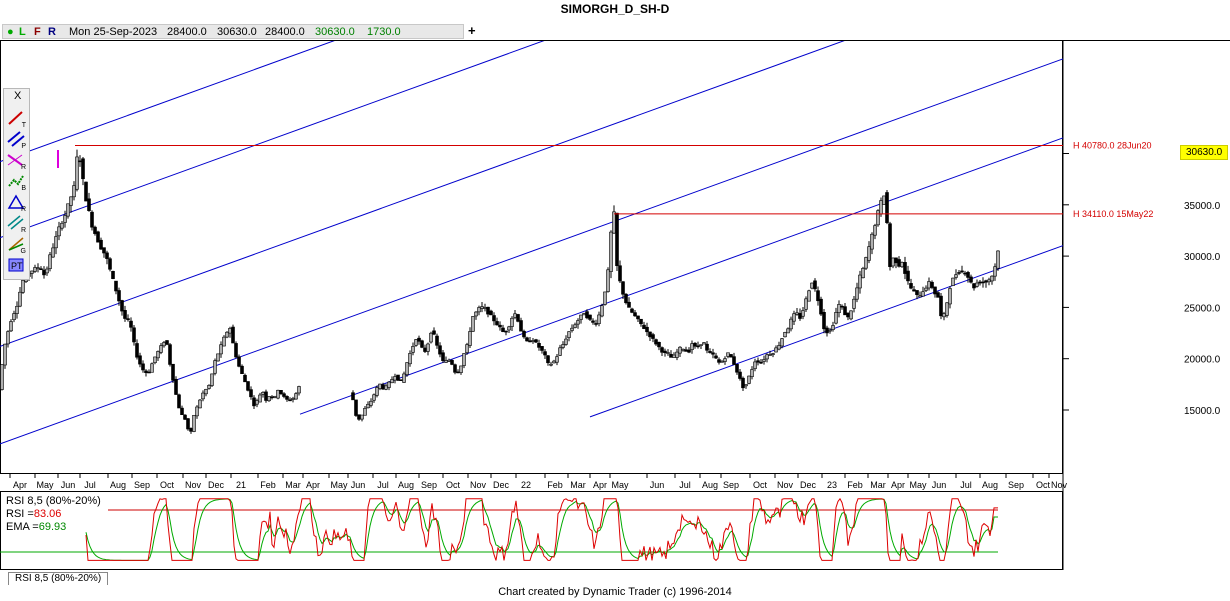 This screenshot has width=1230, height=601. Describe the element at coordinates (472, 30) in the screenshot. I see `add-icon: +` at that location.